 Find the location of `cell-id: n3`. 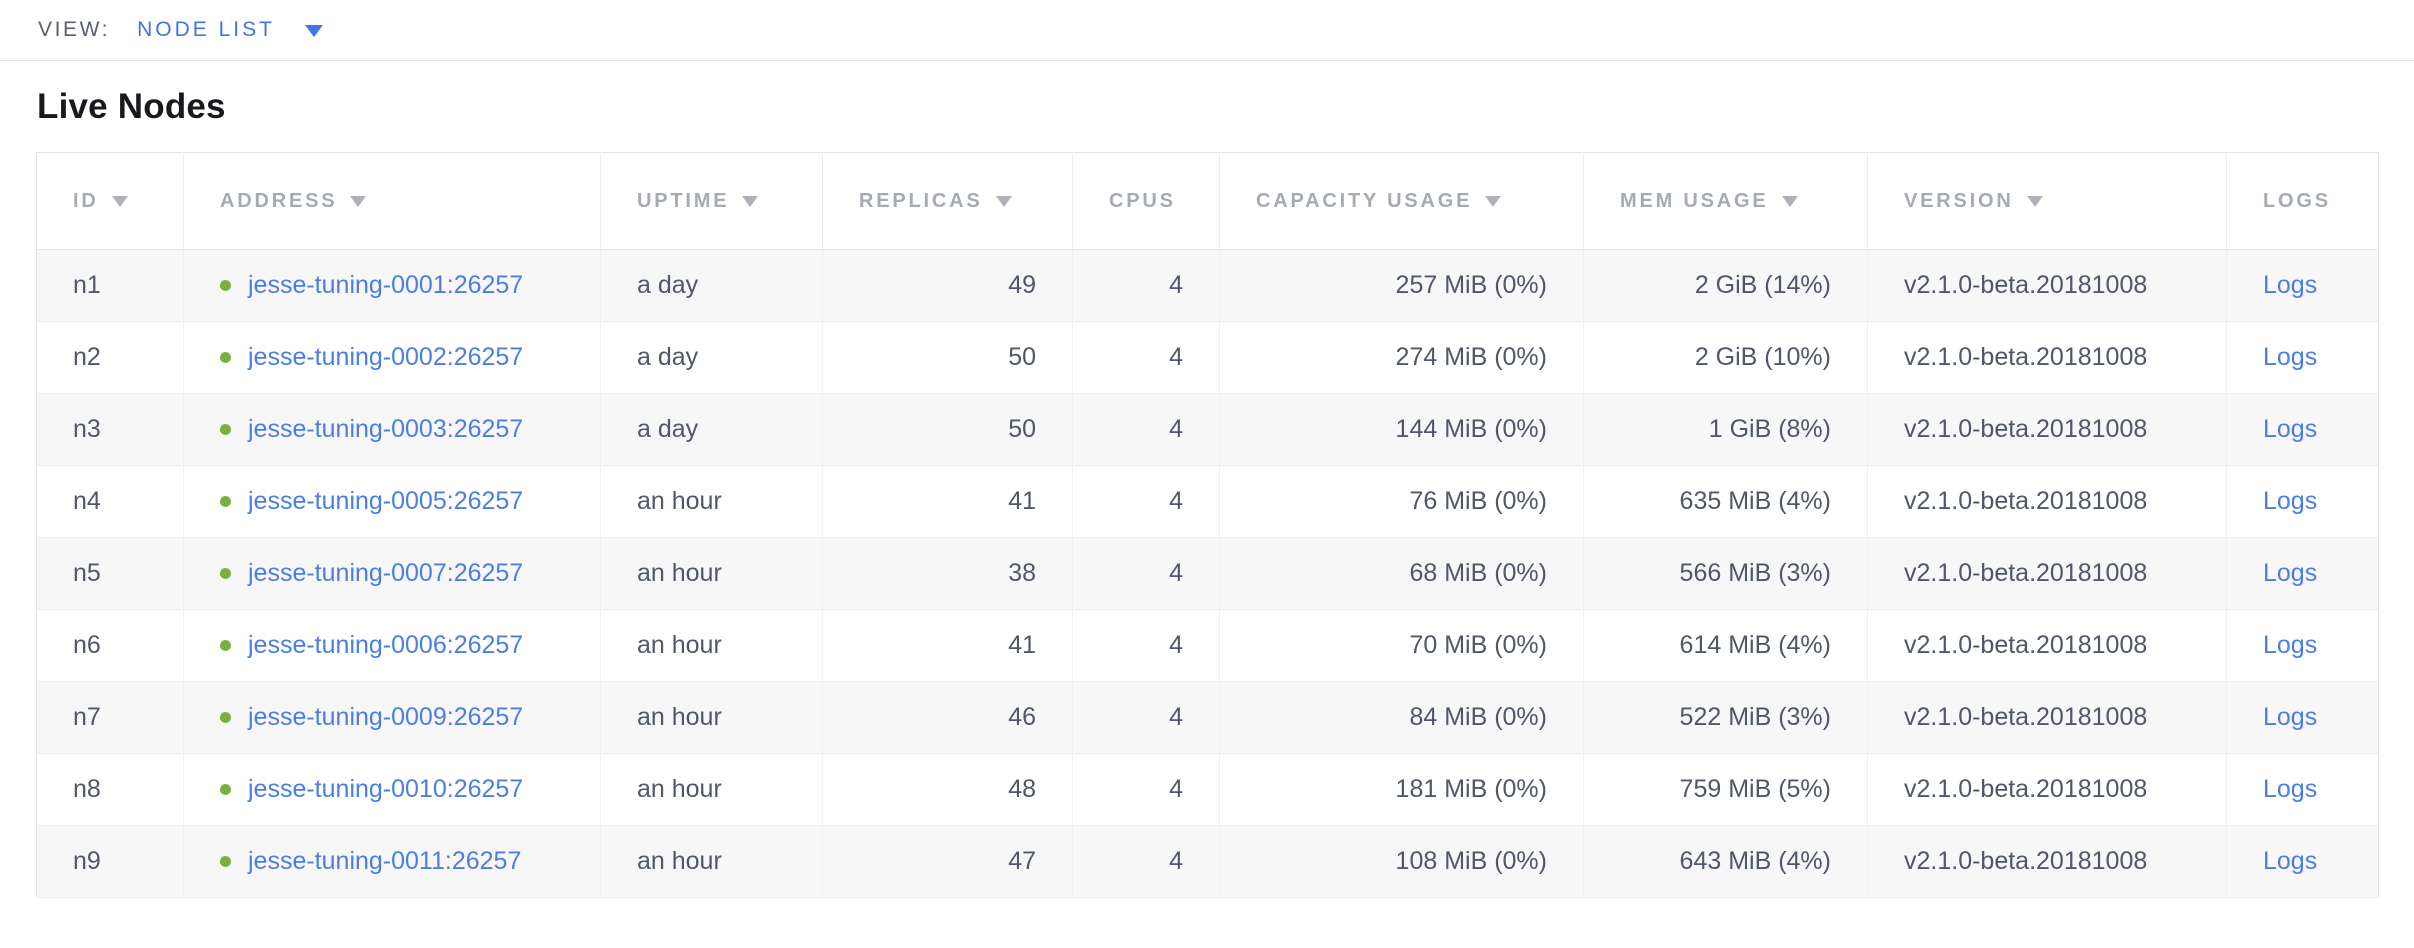

cell-id: n3 is located at coordinates (110, 429).